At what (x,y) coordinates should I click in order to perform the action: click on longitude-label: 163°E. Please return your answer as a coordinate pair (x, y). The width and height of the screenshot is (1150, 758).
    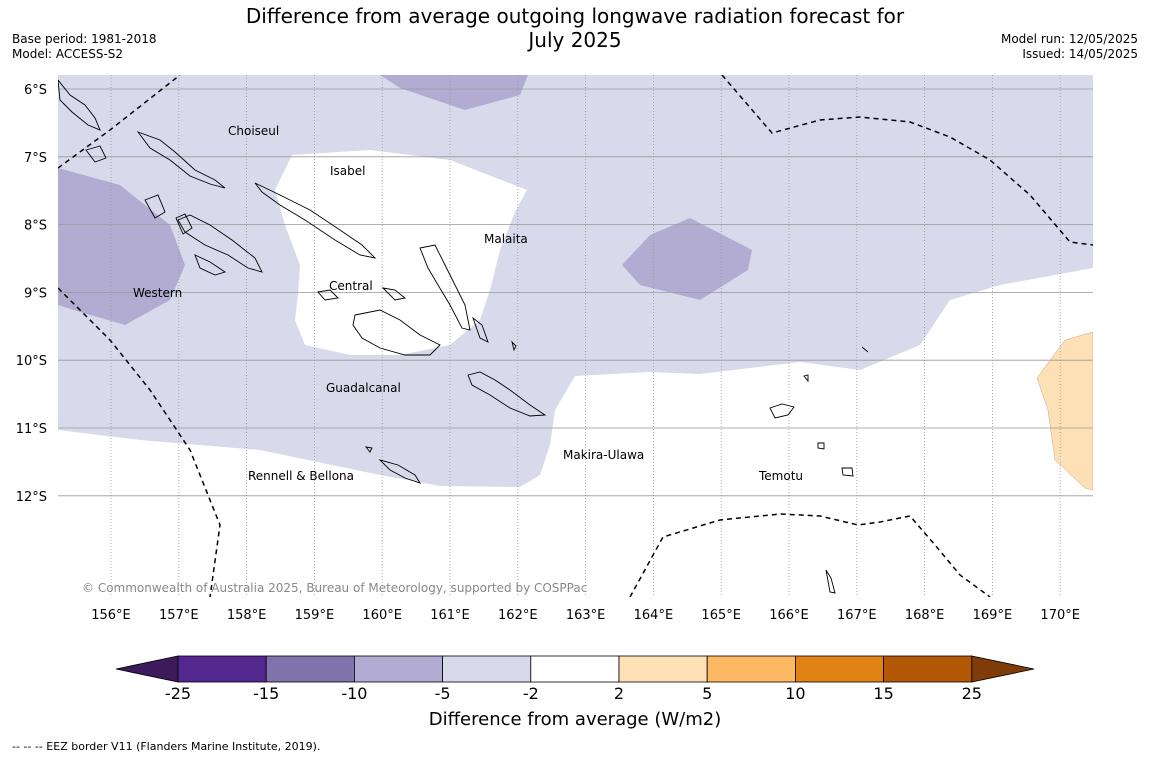
    Looking at the image, I should click on (586, 615).